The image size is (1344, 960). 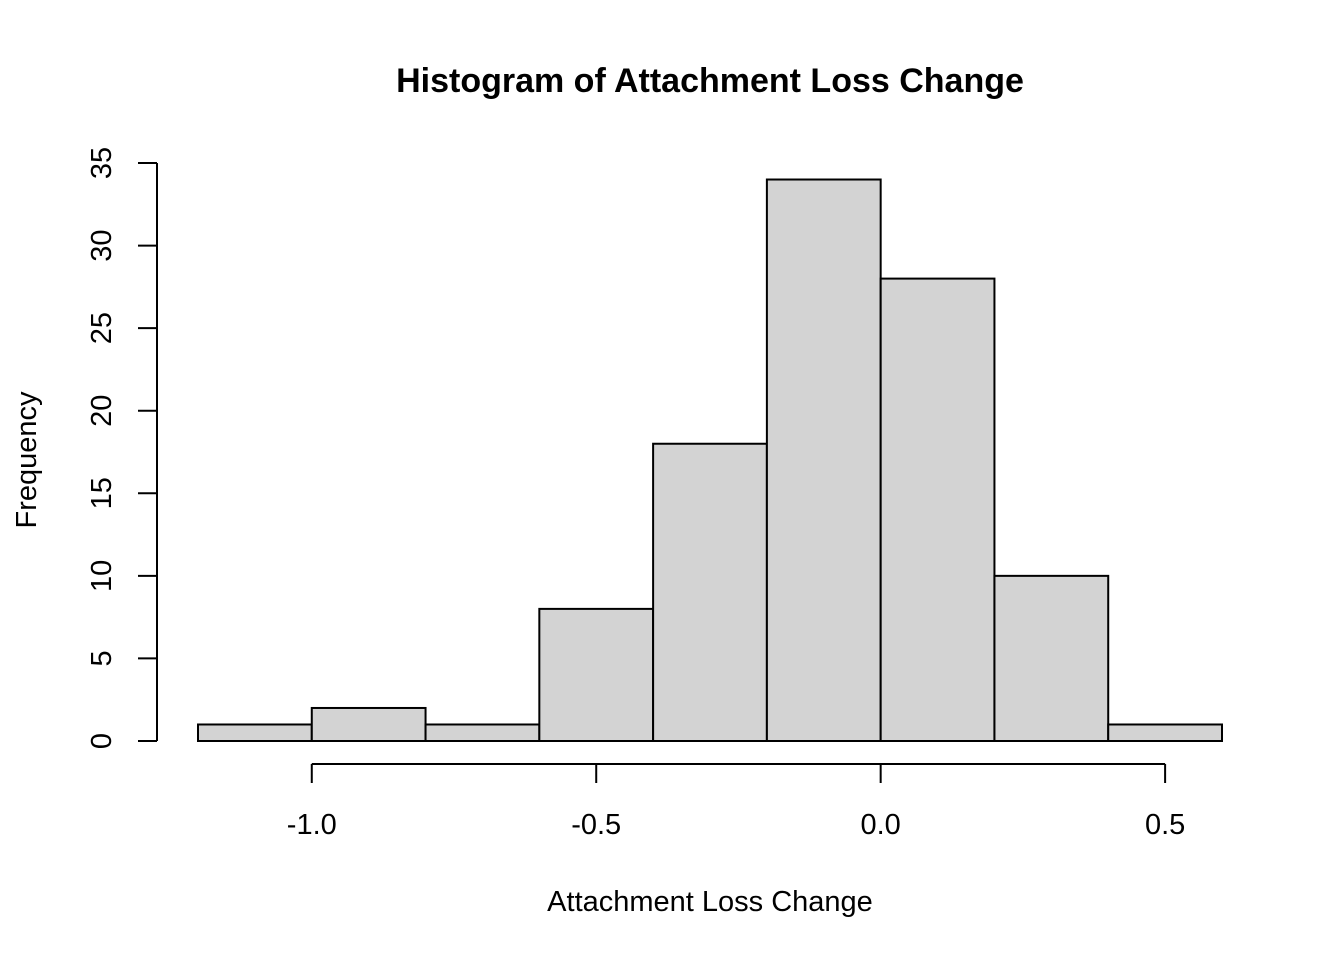 I want to click on y-tick-label: 5, so click(x=102, y=658).